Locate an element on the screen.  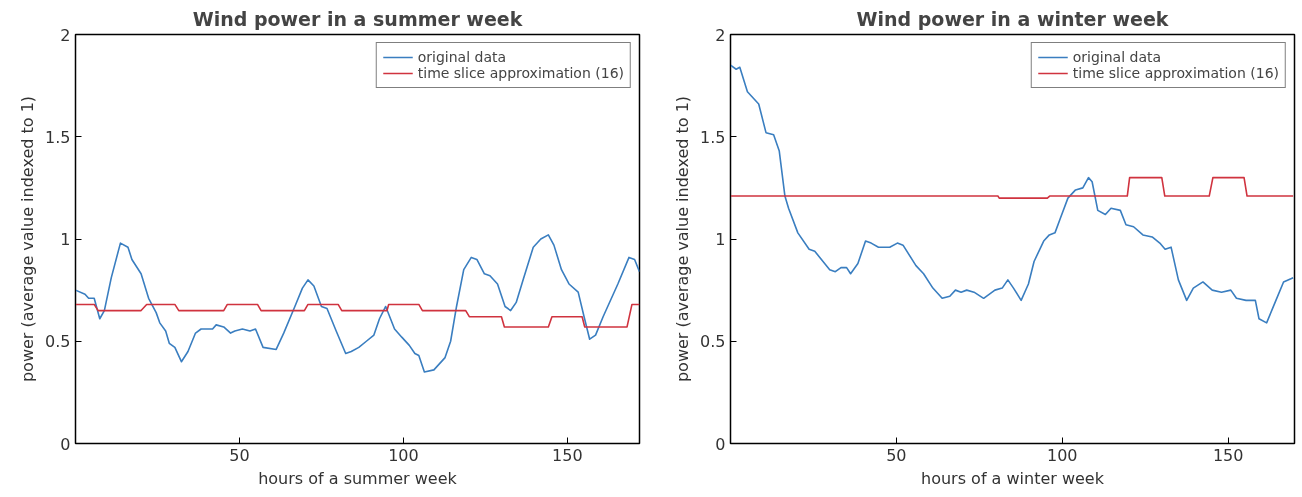
chart-title: Wind power in a summer week is located at coordinates (357, 18).